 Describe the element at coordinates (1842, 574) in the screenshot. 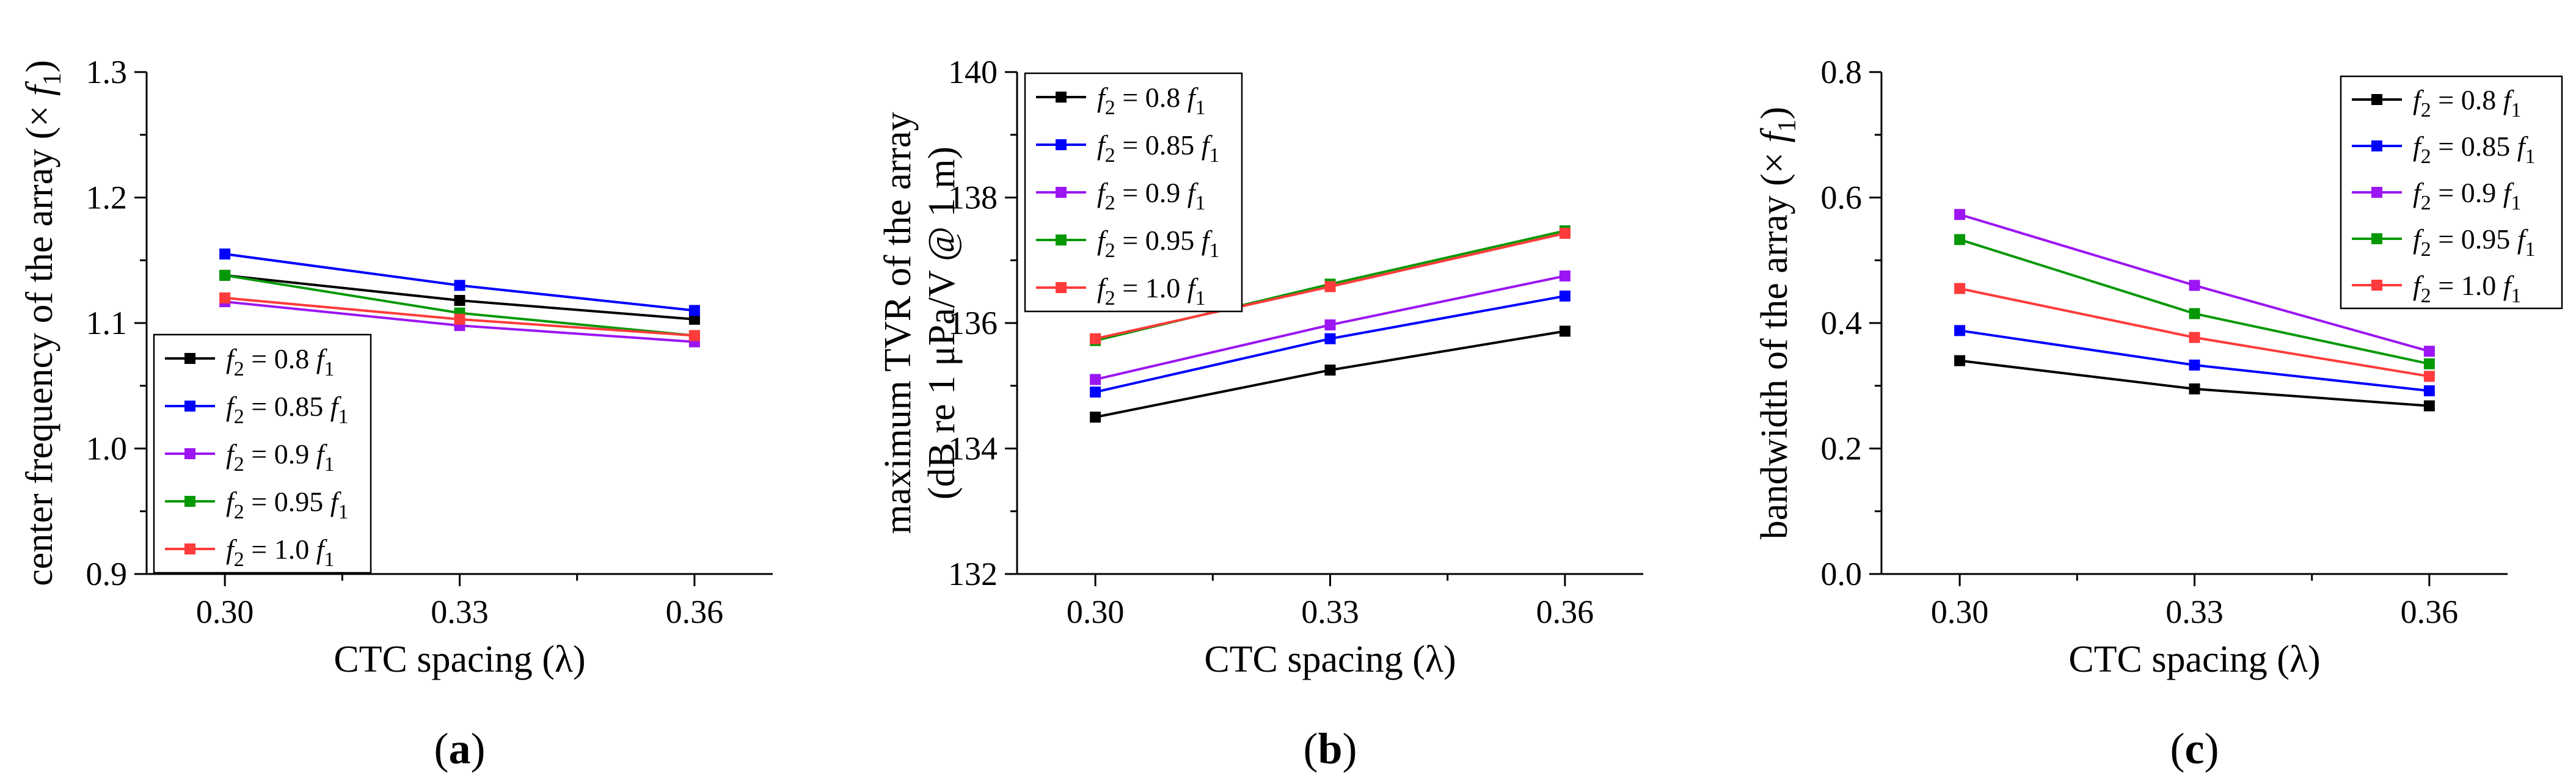

I see `y-tick-label: 0.0` at that location.